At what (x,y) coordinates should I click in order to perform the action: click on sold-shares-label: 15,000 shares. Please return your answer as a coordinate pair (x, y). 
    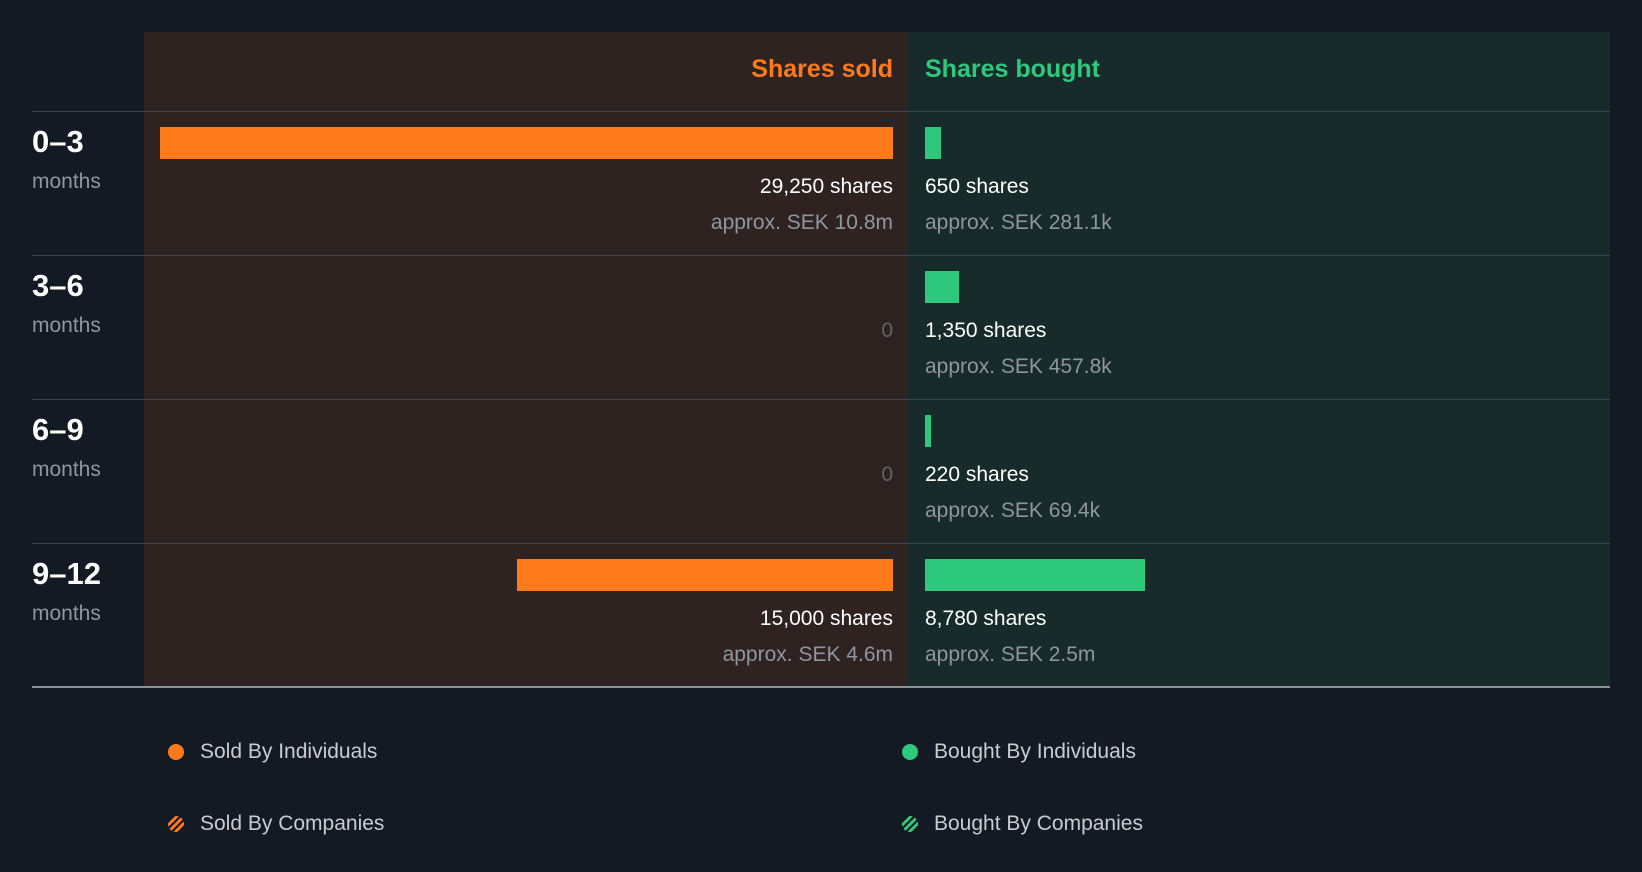
    Looking at the image, I should click on (826, 618).